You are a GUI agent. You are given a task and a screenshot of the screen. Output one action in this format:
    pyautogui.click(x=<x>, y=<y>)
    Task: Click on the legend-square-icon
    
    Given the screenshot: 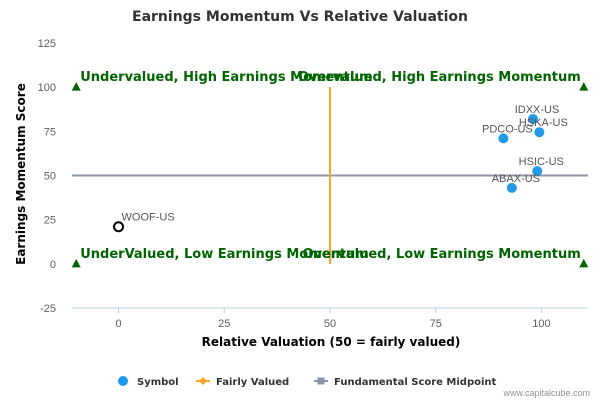 What is the action you would take?
    pyautogui.click(x=321, y=381)
    